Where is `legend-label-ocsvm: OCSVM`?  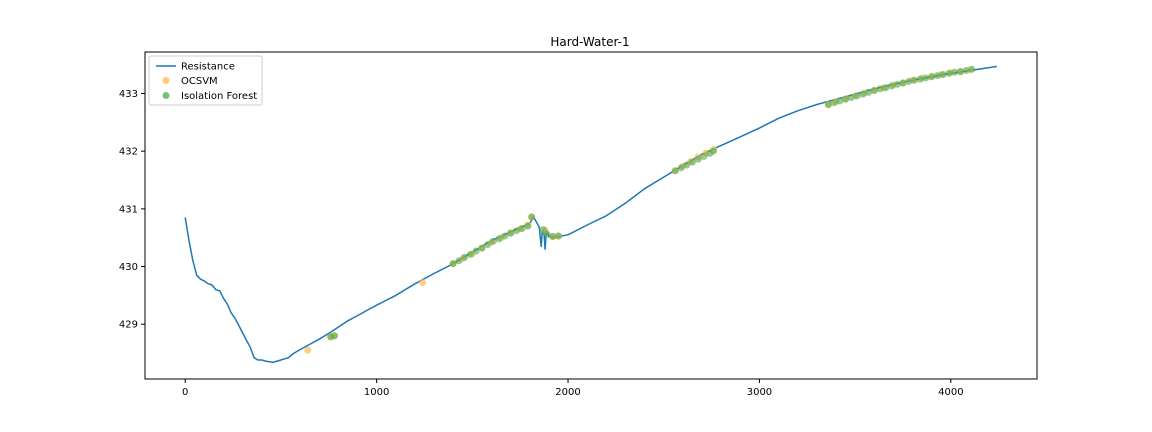
legend-label-ocsvm: OCSVM is located at coordinates (199, 81).